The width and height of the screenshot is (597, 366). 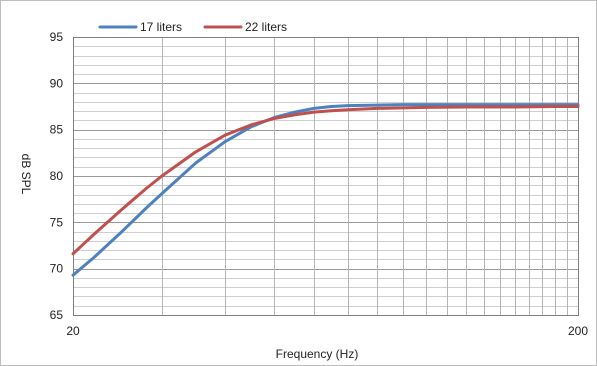 I want to click on x-axis-title: Frequency (Hz), so click(x=317, y=354).